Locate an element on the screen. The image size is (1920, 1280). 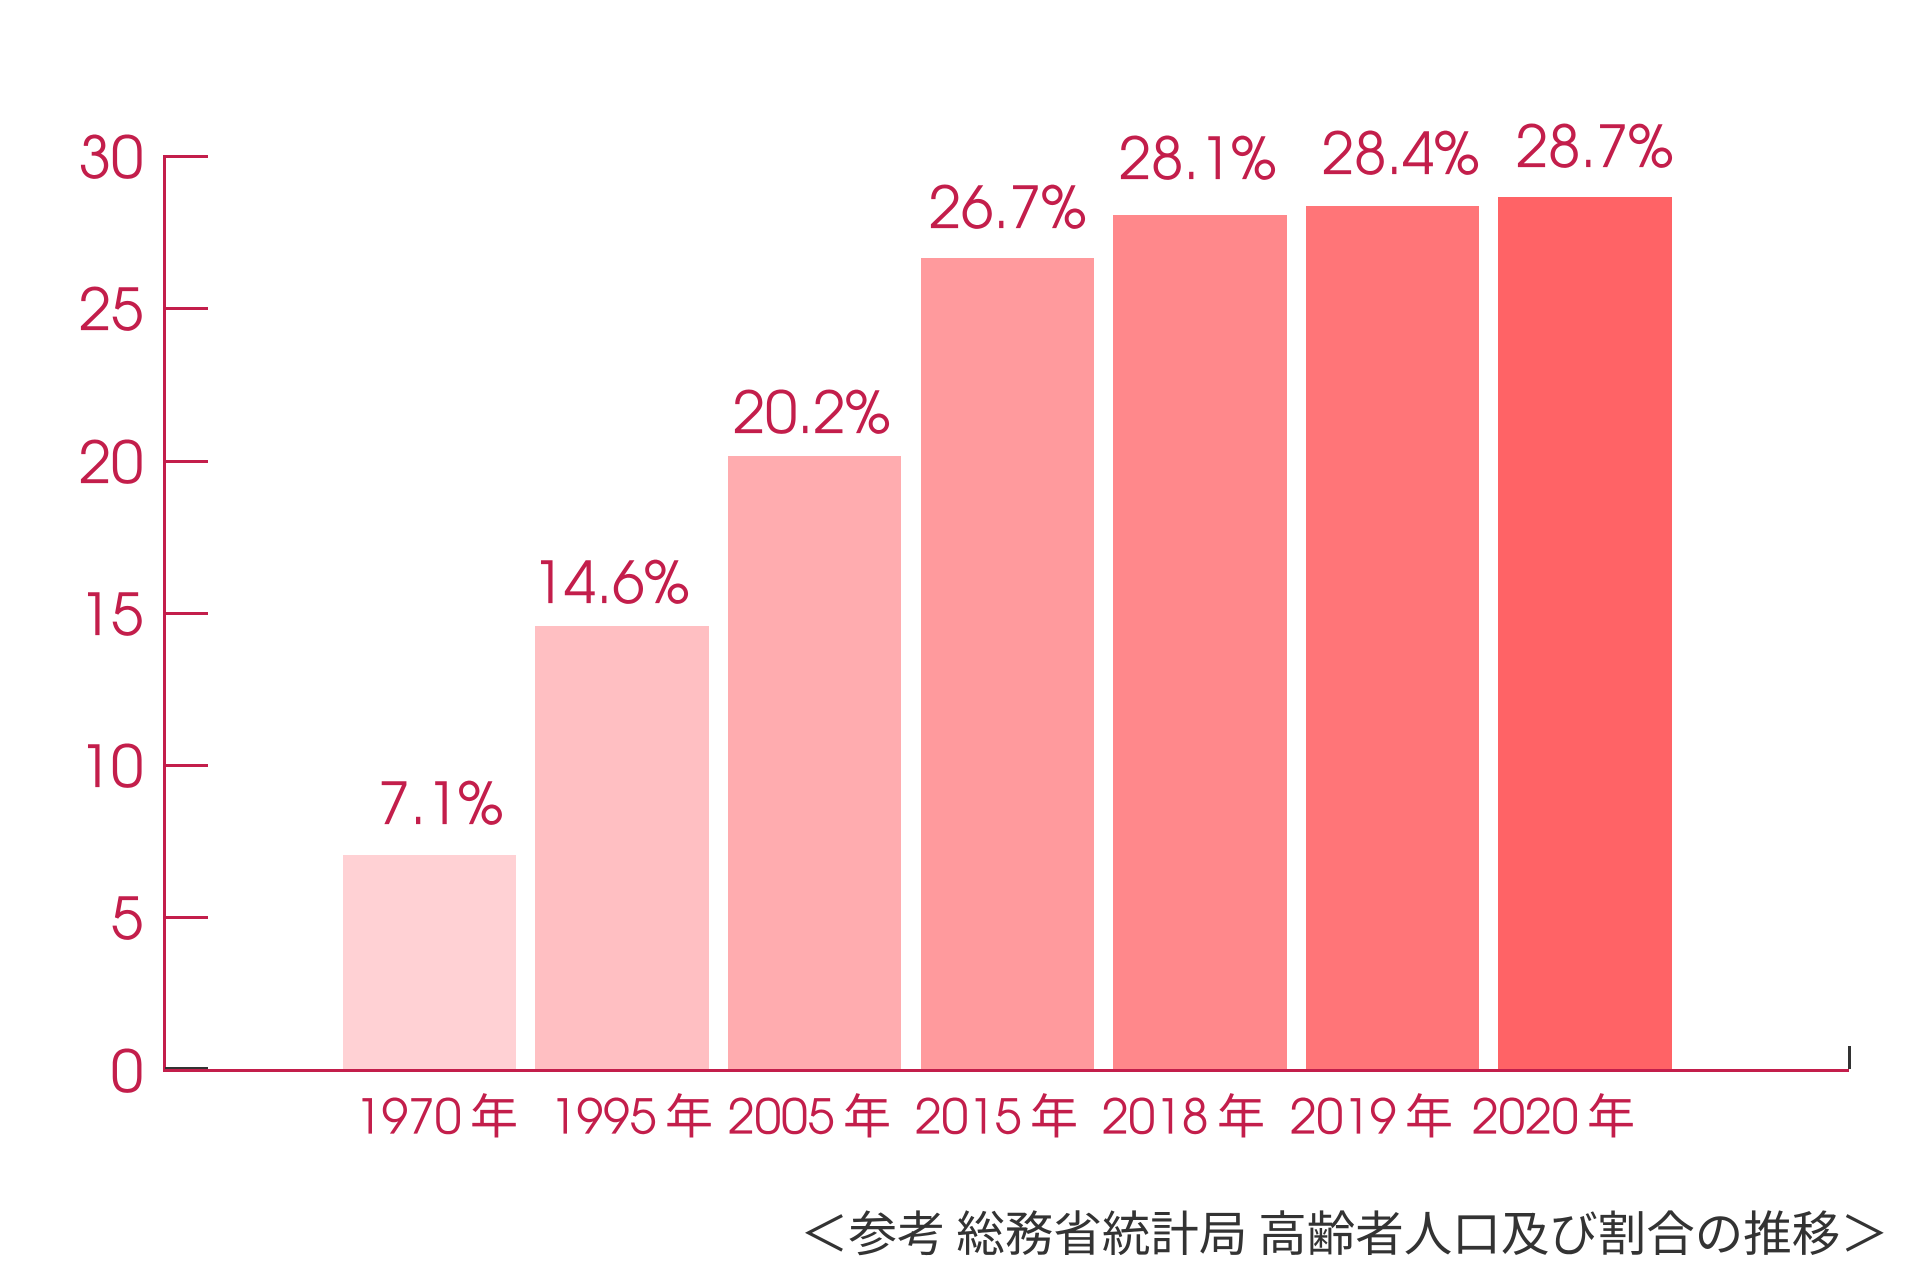
x-axis-line is located at coordinates (1006, 1070).